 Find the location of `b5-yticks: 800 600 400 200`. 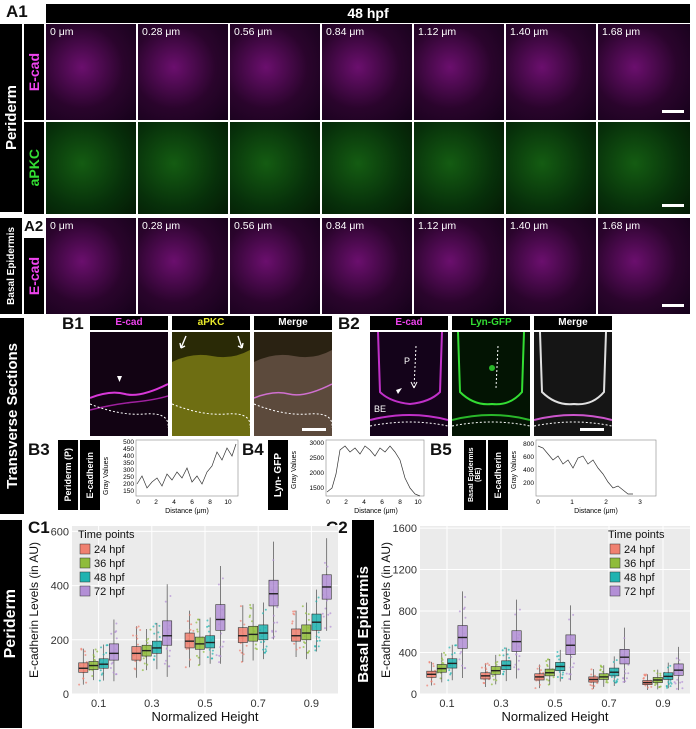

b5-yticks: 800 600 400 200 is located at coordinates (528, 464).